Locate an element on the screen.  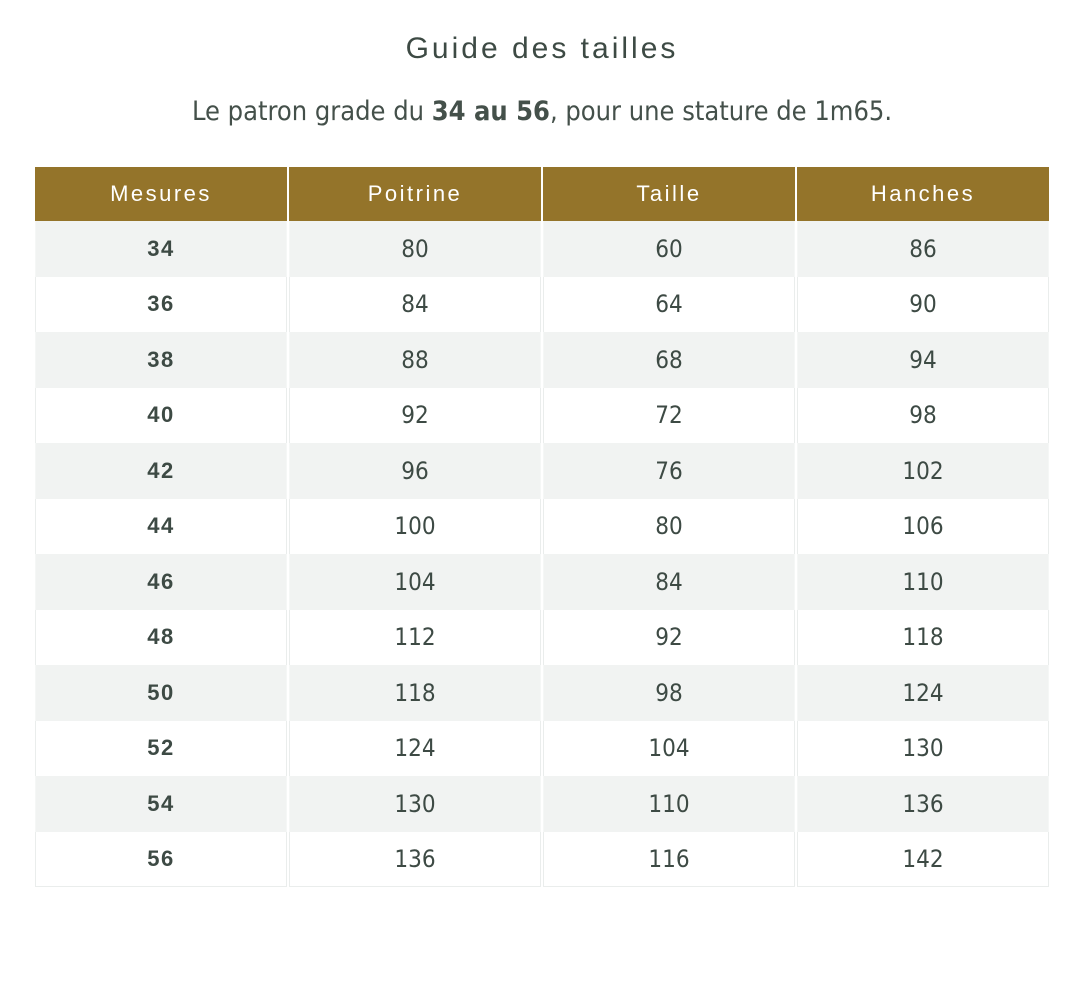
hanches-cell: 136 is located at coordinates (923, 804).